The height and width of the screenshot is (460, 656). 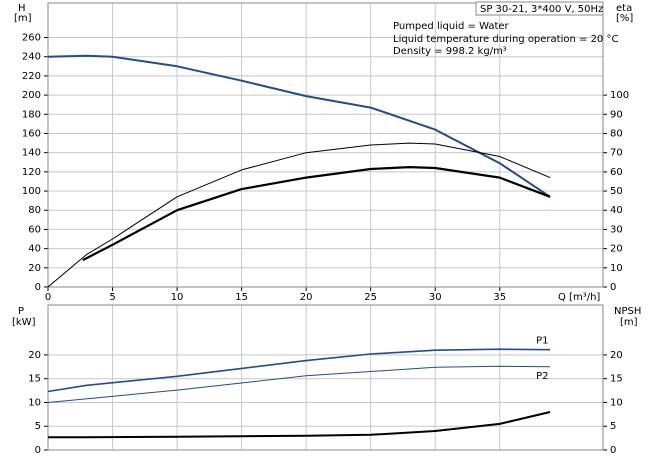 I want to click on x-tick-label: 5, so click(x=112, y=297).